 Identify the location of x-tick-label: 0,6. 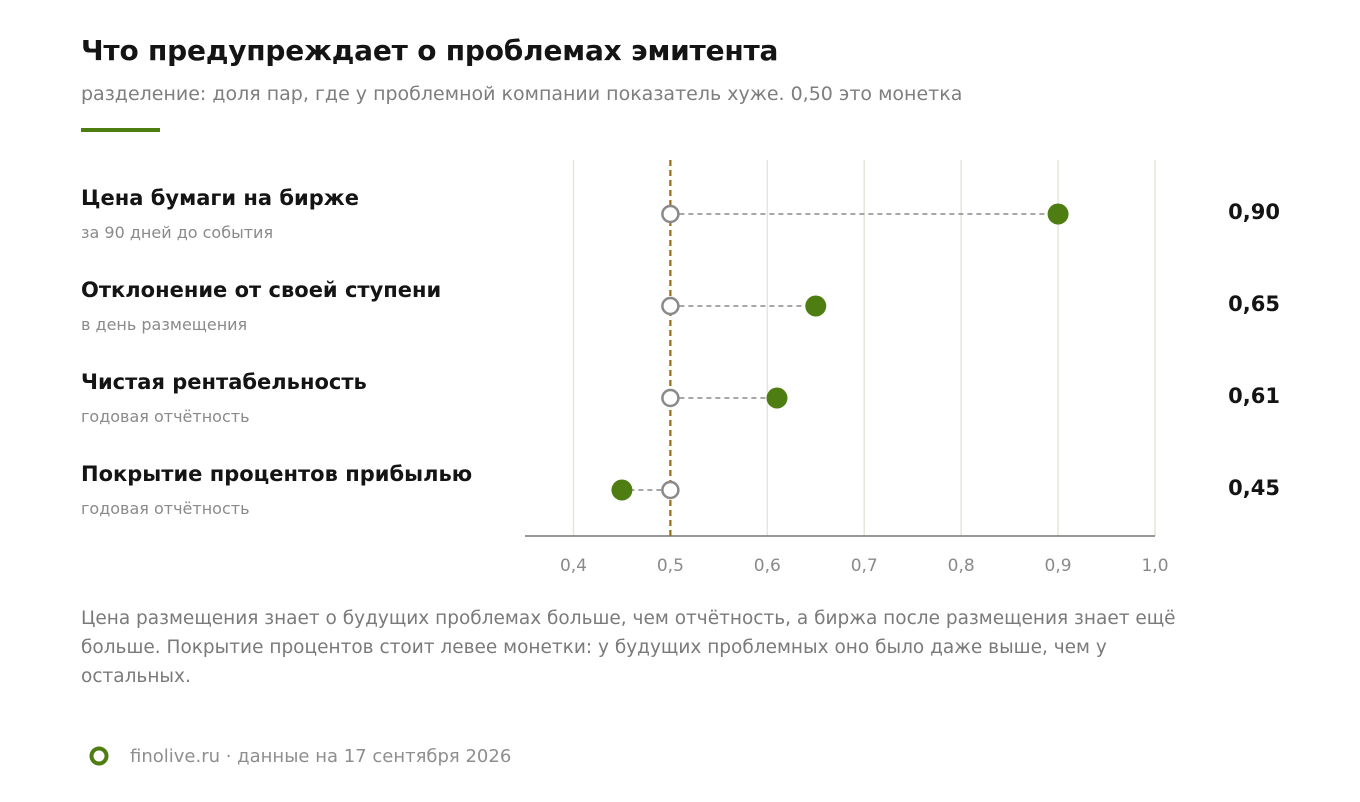
(767, 566).